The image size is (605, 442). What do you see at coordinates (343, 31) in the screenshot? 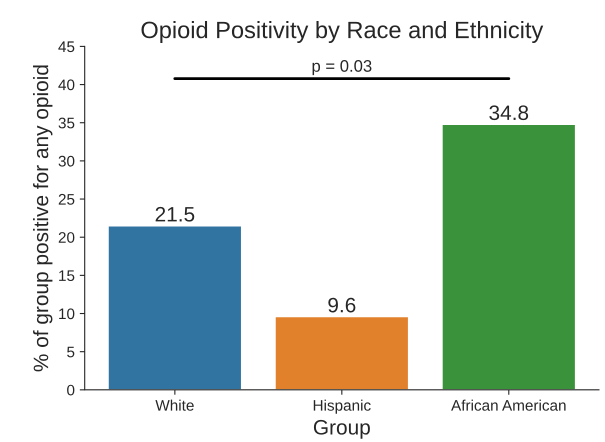
I see `chart-title: Opioid Positivity by Race and Ethnicity` at bounding box center [343, 31].